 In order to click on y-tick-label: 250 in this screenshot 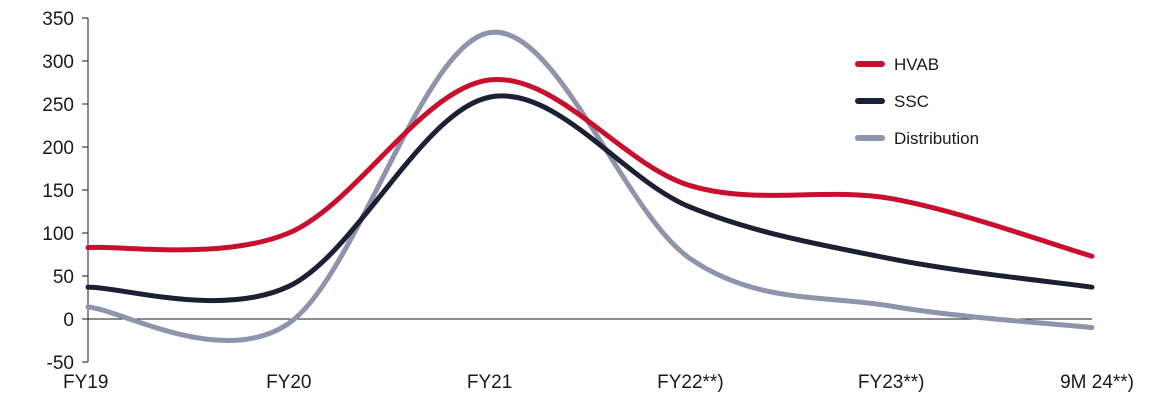, I will do `click(58, 105)`.